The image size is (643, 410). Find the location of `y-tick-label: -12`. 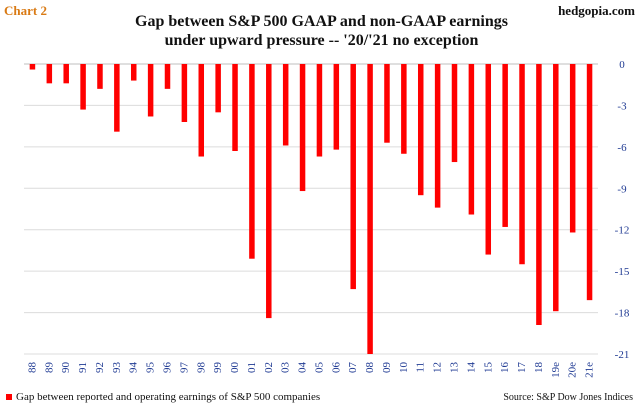

y-tick-label: -12 is located at coordinates (622, 231).